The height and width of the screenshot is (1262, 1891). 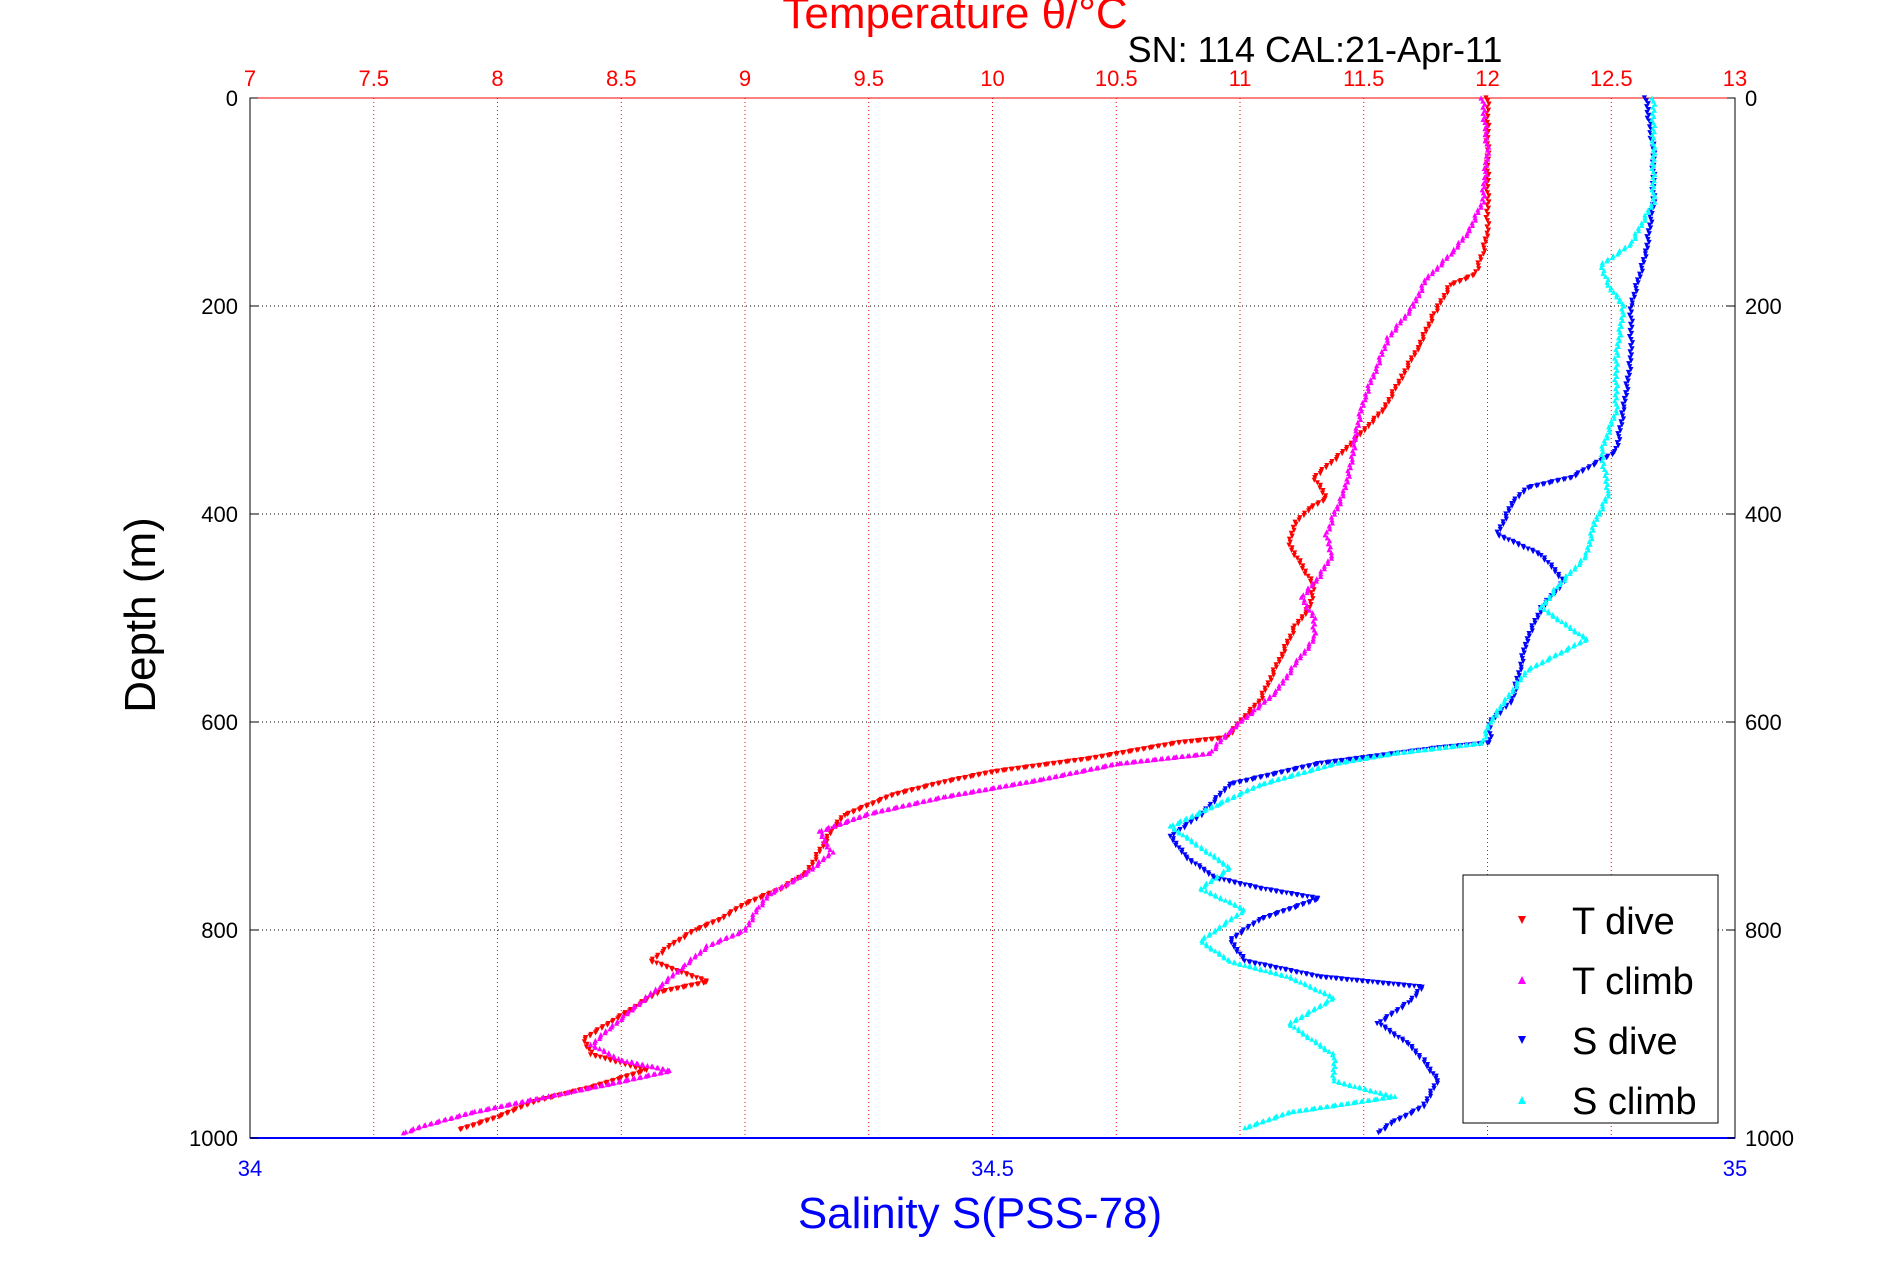 I want to click on top-tick-label: 11, so click(x=1240, y=78).